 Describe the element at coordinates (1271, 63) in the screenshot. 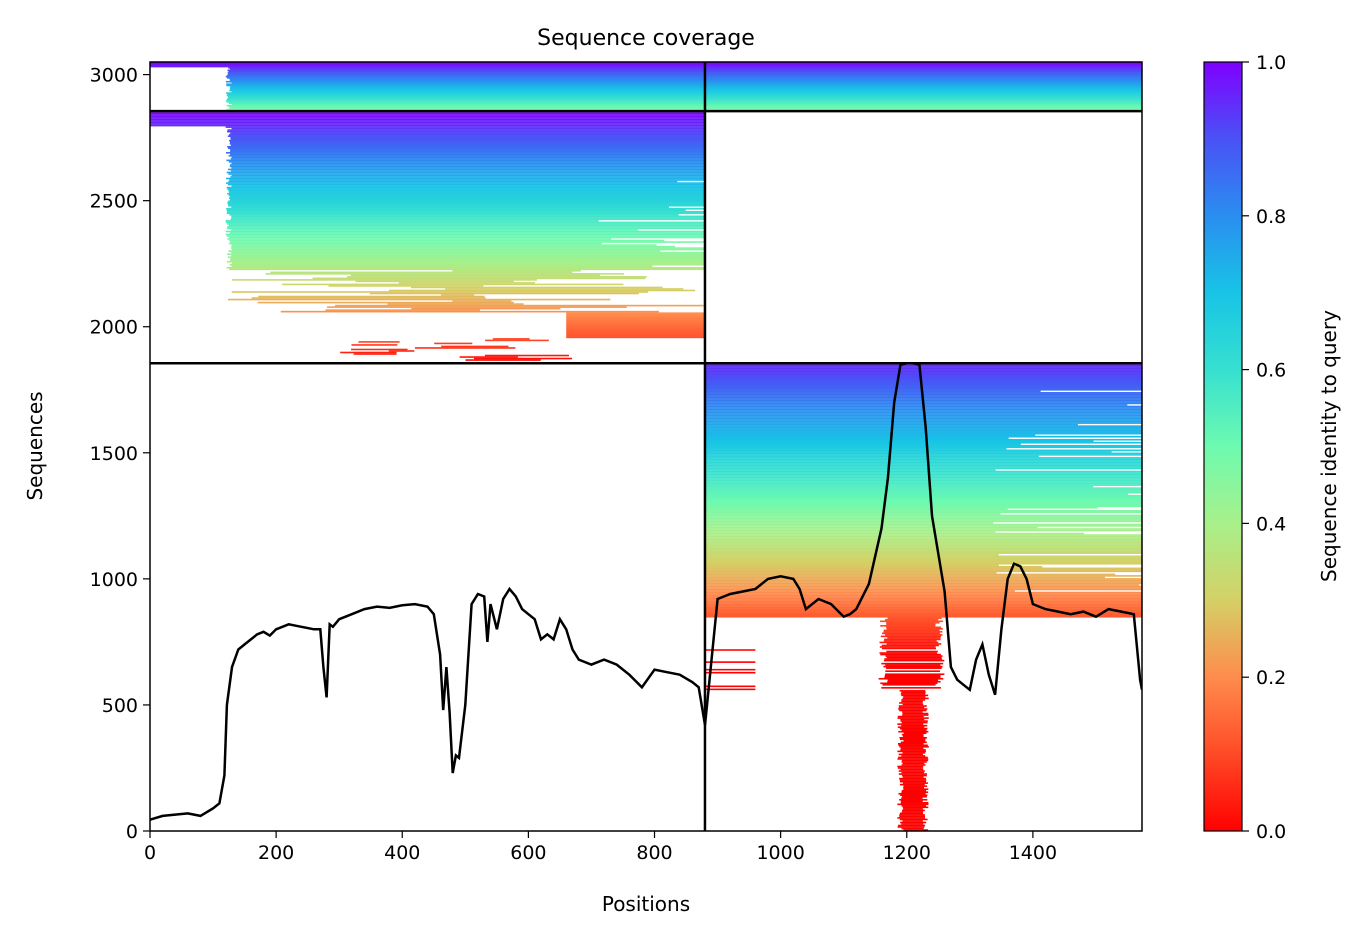

I see `colorbar-tick-label: 1.0` at that location.